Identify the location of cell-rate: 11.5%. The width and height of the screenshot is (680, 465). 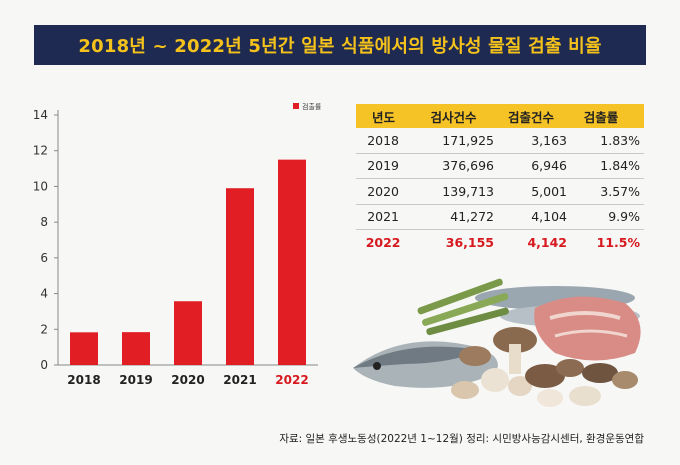
(618, 242).